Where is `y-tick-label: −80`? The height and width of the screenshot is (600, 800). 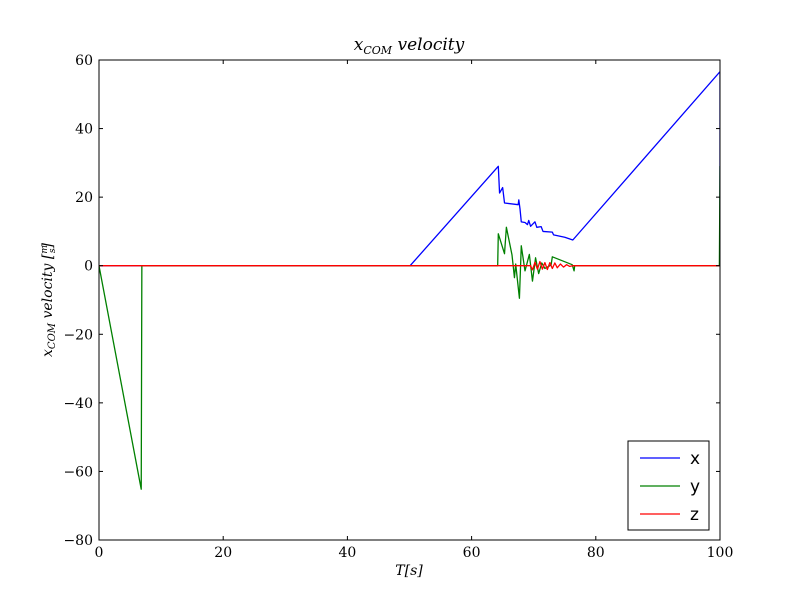
y-tick-label: −80 is located at coordinates (78, 541).